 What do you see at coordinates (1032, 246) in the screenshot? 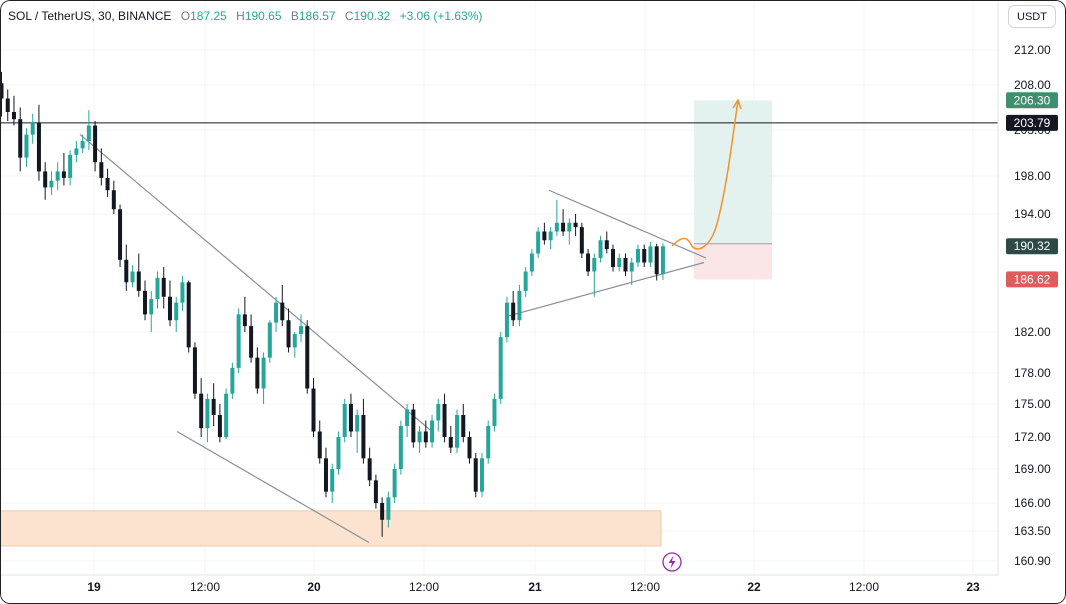
I see `price-badge: 190.32` at bounding box center [1032, 246].